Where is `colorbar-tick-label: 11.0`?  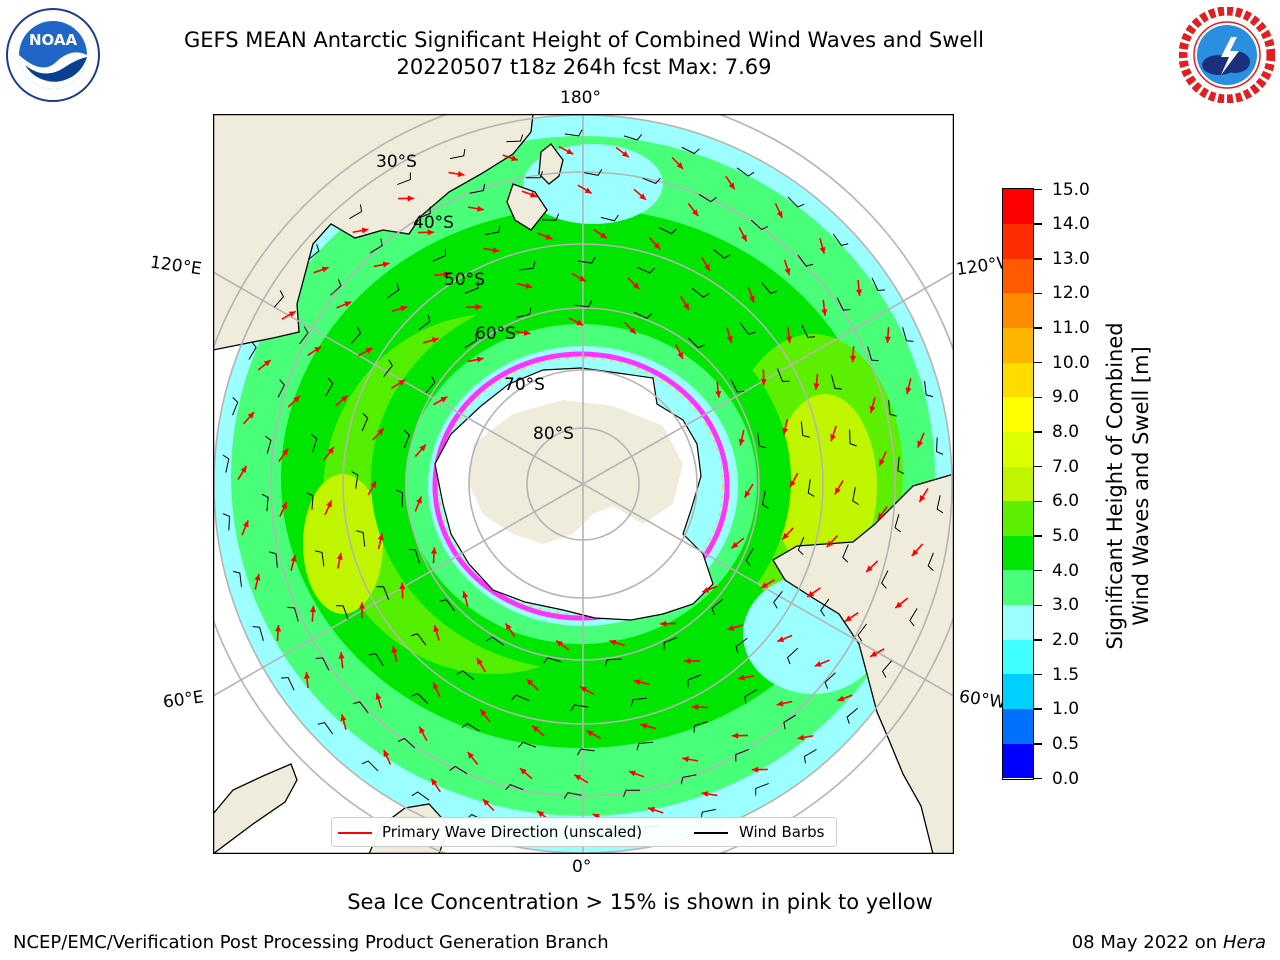
colorbar-tick-label: 11.0 is located at coordinates (1071, 328).